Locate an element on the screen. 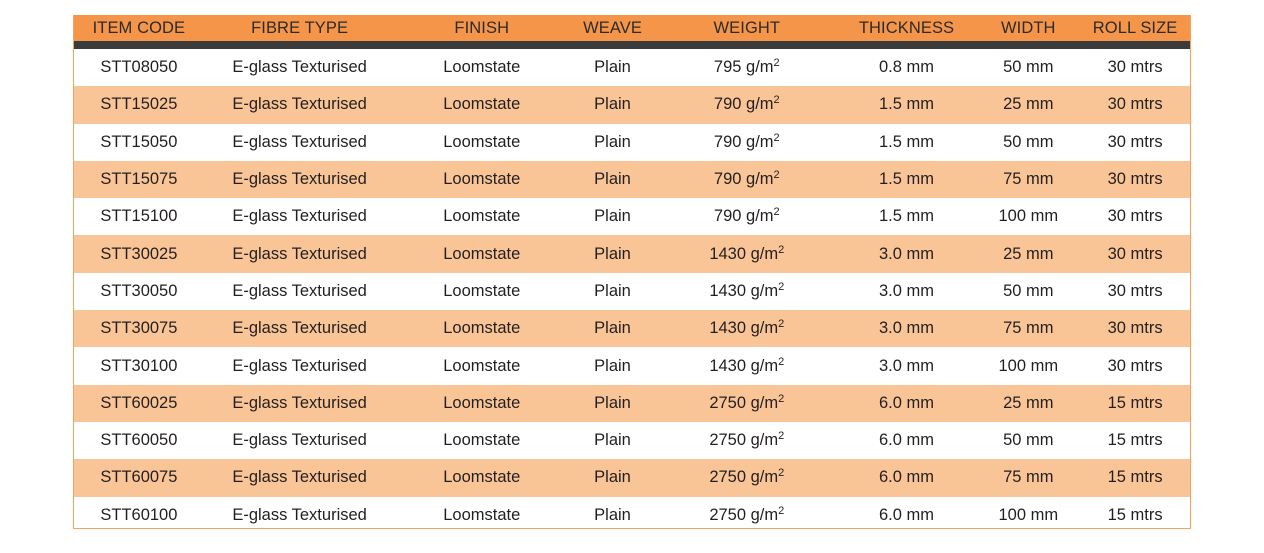 Image resolution: width=1264 pixels, height=553 pixels. thickness-cell: 0.8 mm is located at coordinates (906, 67).